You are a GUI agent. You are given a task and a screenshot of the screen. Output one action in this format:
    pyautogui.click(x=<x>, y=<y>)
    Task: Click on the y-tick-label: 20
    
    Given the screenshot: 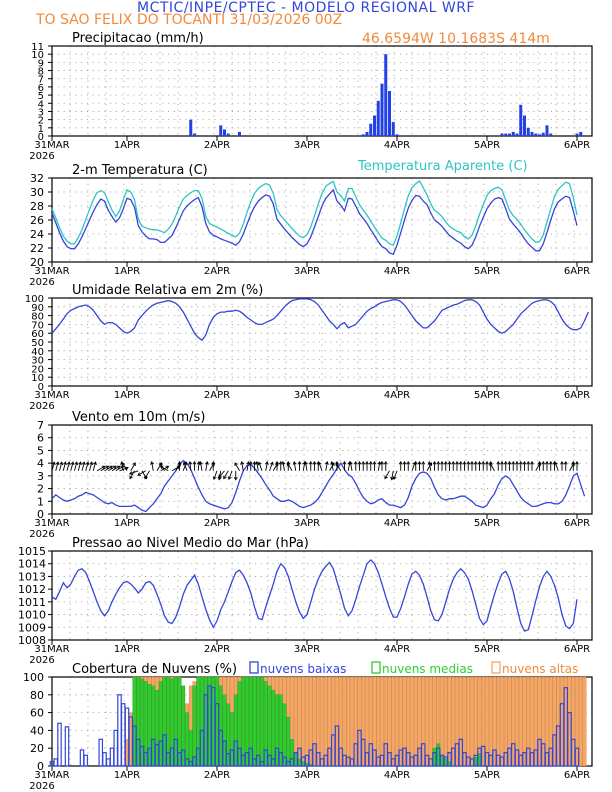 What is the action you would take?
    pyautogui.click(x=37, y=262)
    